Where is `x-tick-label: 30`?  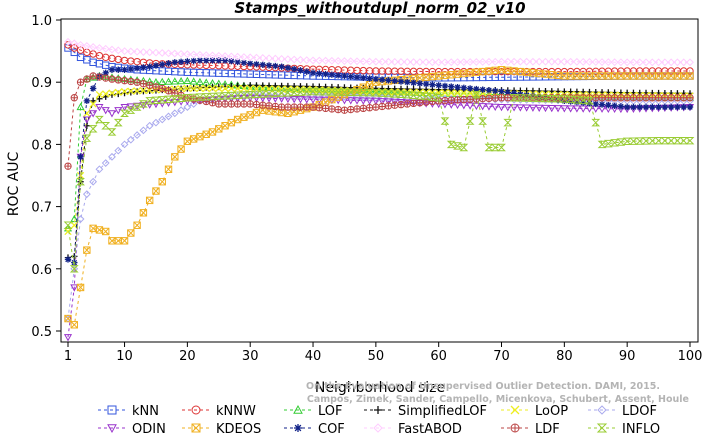
x-tick-label: 30 is located at coordinates (250, 356).